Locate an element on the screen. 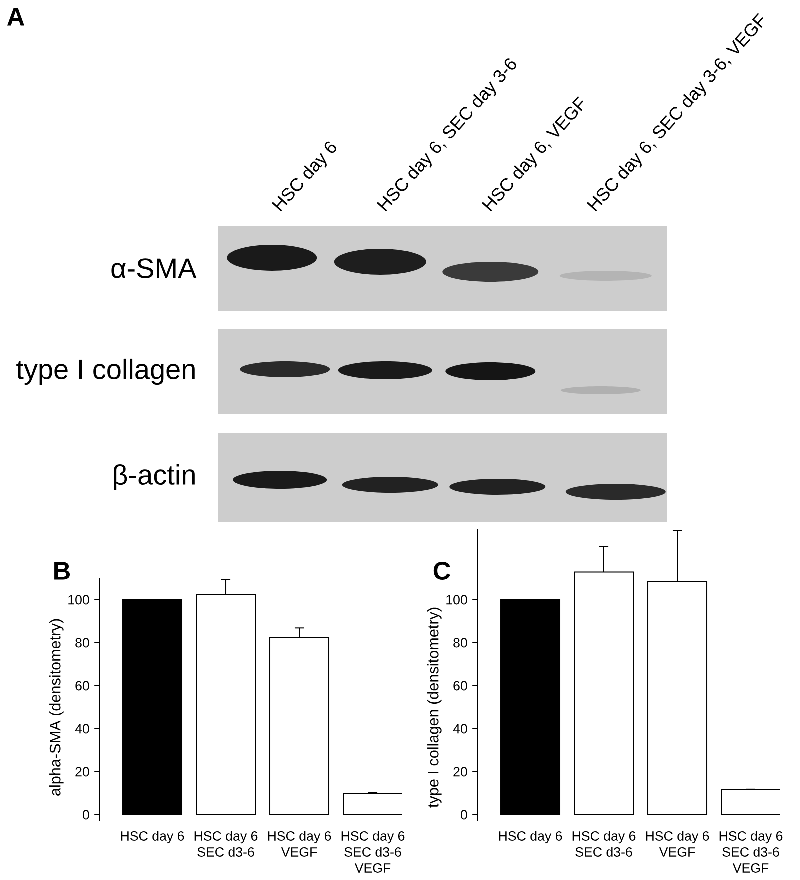 This screenshot has height=880, width=800. chart-title: B is located at coordinates (62, 571).